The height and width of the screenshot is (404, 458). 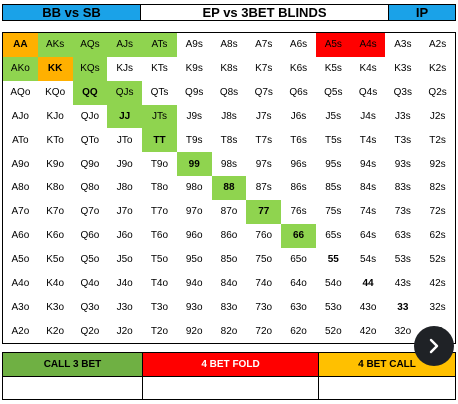 What do you see at coordinates (298, 260) in the screenshot?
I see `hand-cell: 65o` at bounding box center [298, 260].